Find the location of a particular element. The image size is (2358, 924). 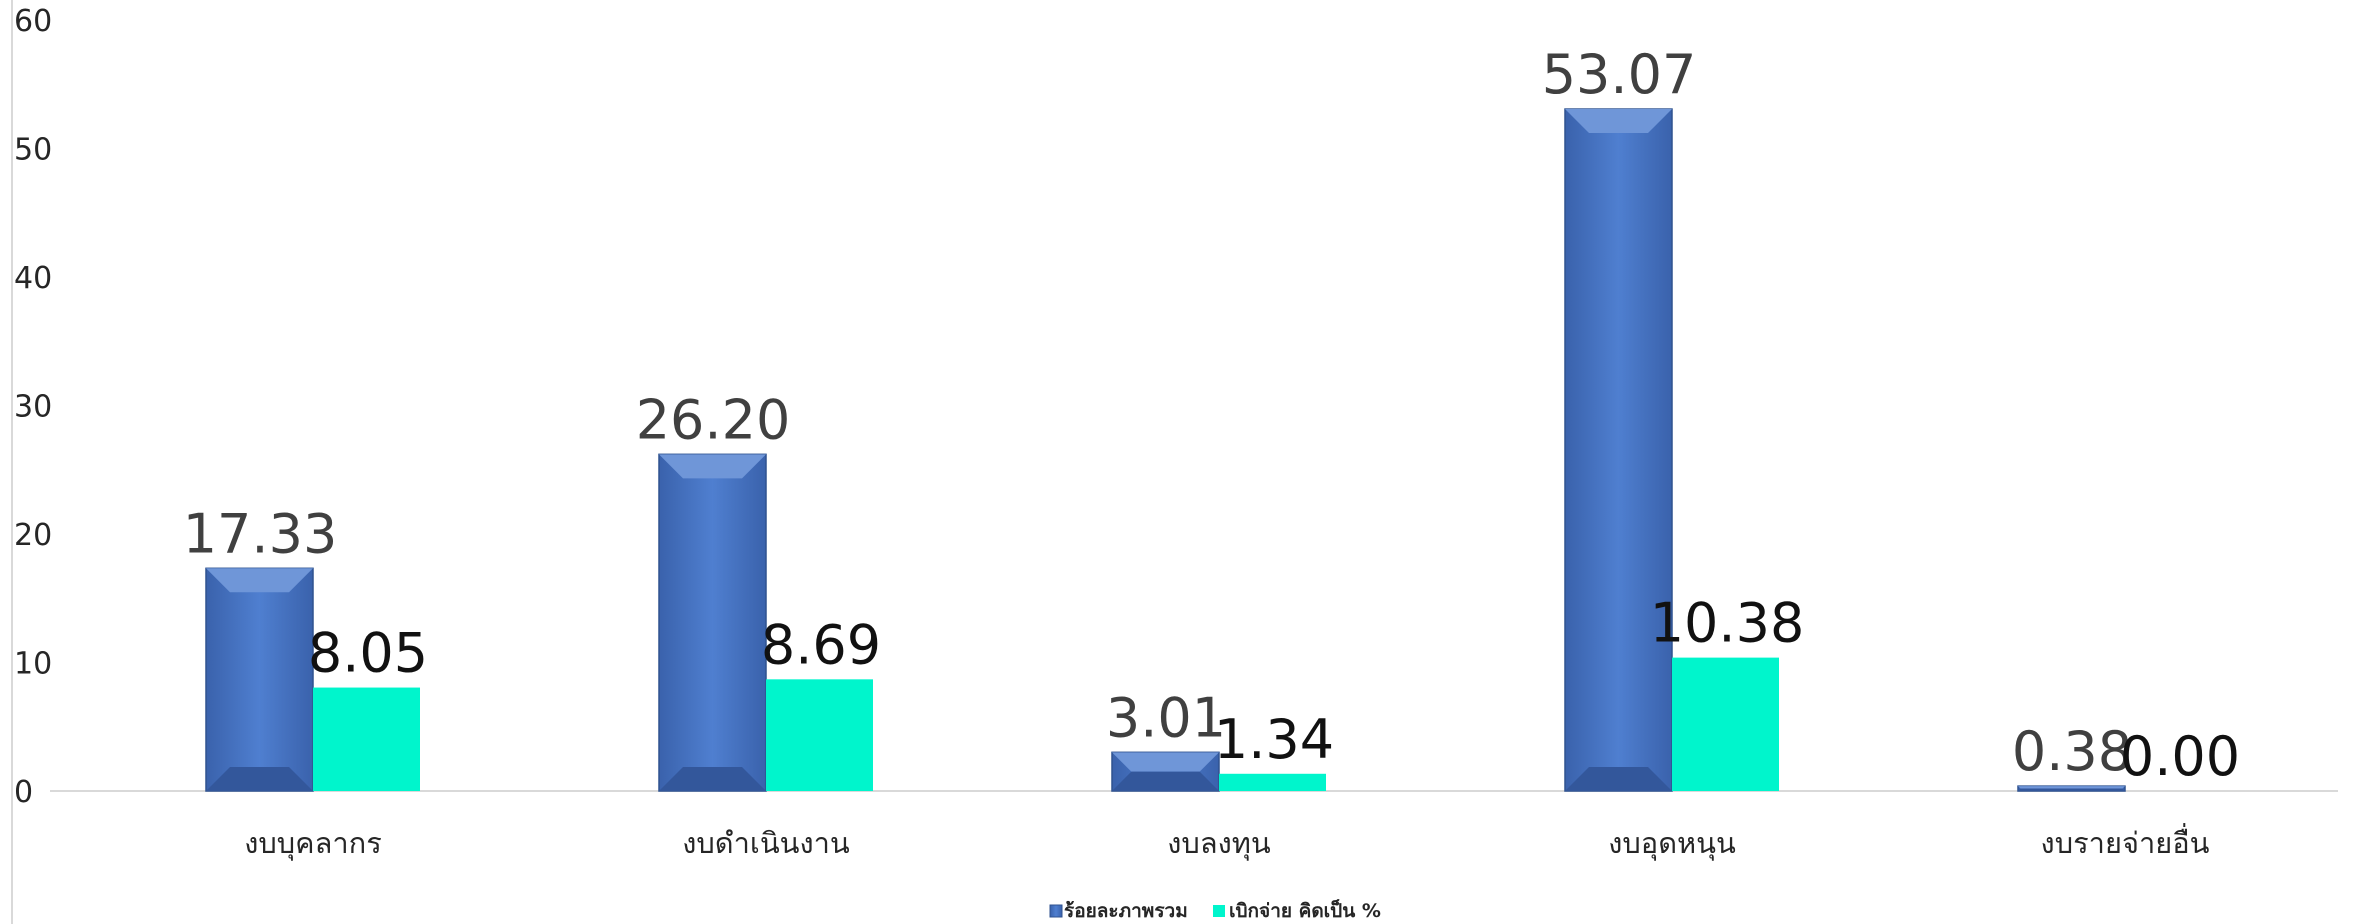

data-label-overall: 0.38 is located at coordinates (2072, 751).